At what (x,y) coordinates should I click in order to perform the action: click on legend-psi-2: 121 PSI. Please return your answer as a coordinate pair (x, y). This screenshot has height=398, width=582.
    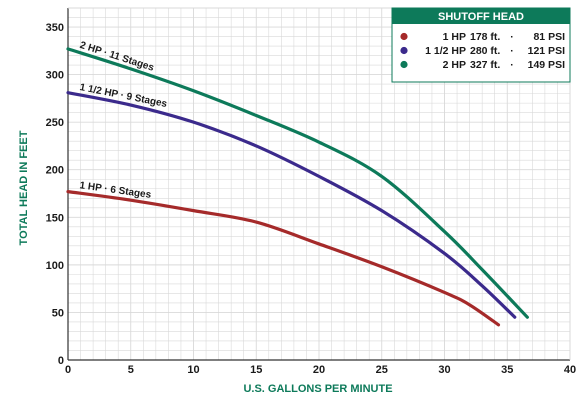
    Looking at the image, I should click on (546, 51).